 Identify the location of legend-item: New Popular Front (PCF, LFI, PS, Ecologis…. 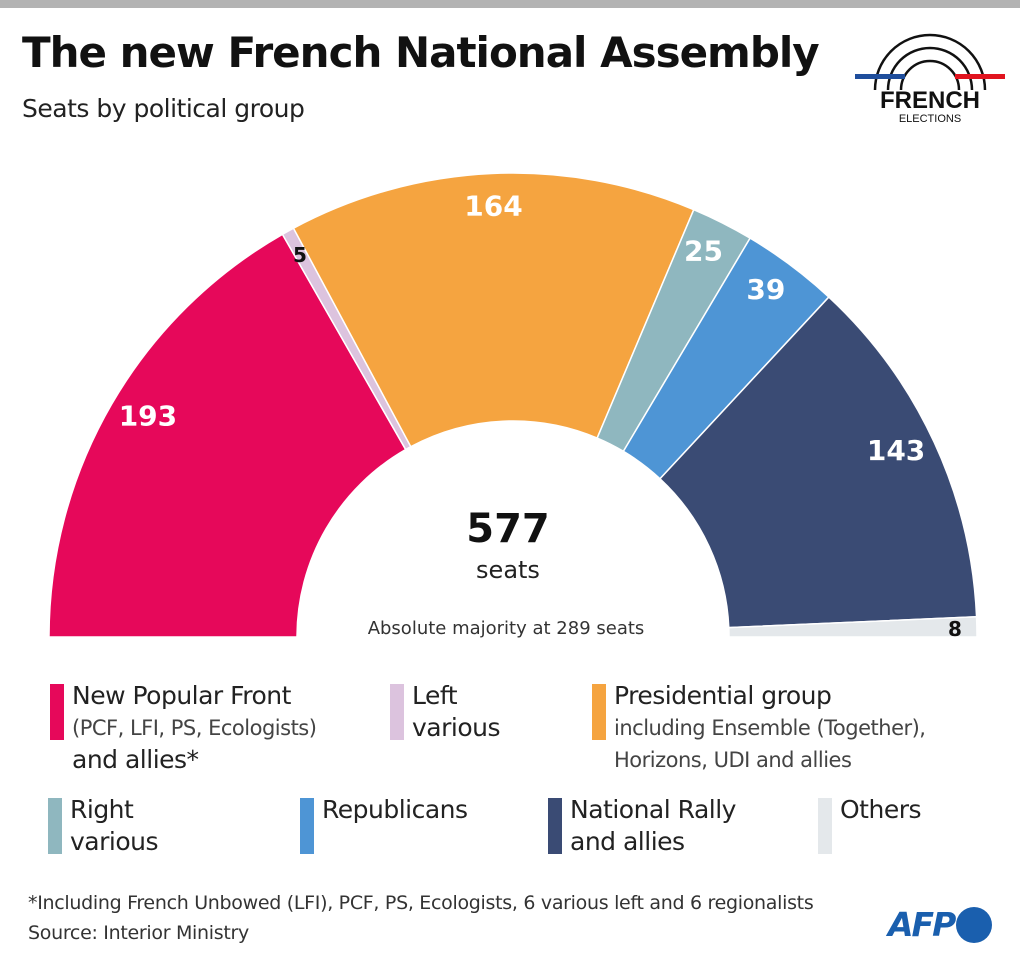
(183, 728).